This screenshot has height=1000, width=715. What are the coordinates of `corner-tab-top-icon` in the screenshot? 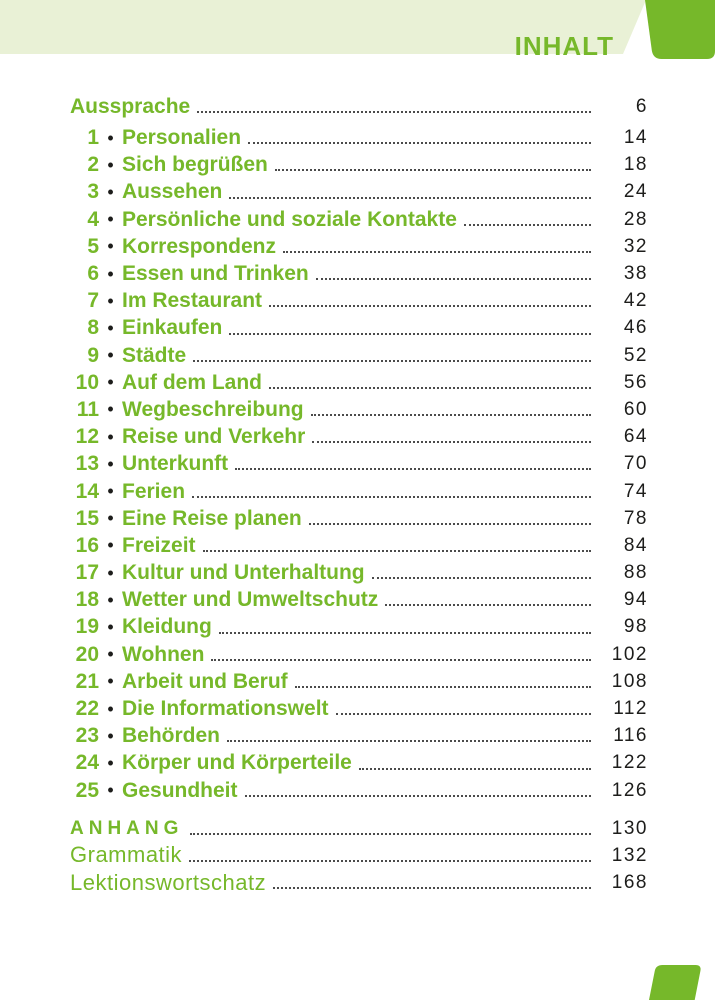 It's located at (680, 29).